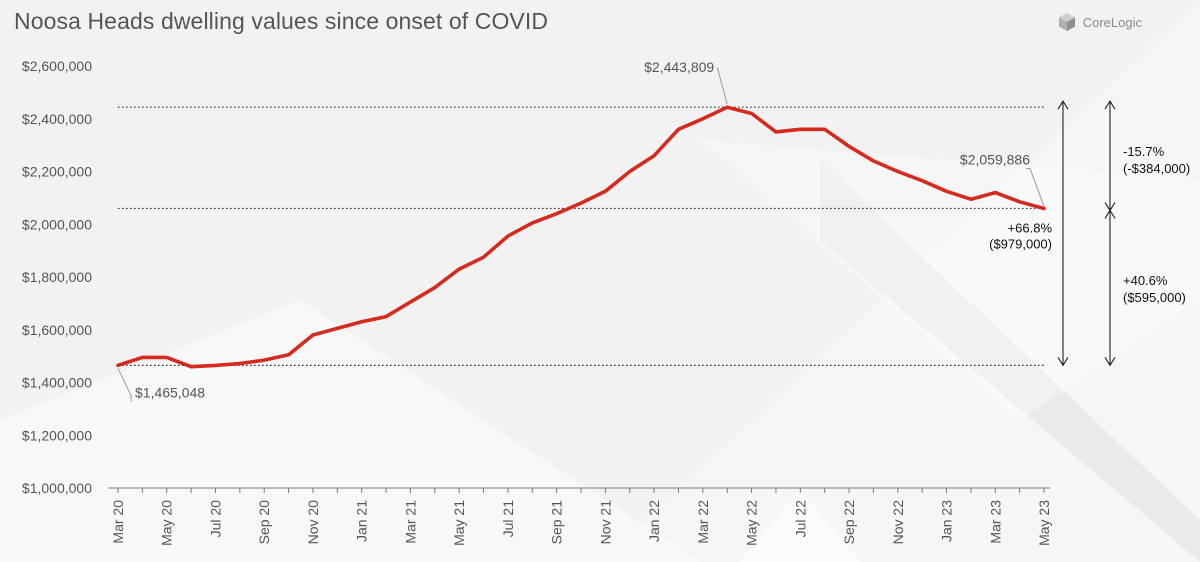  What do you see at coordinates (995, 522) in the screenshot?
I see `x-tick-label: Mar 23` at bounding box center [995, 522].